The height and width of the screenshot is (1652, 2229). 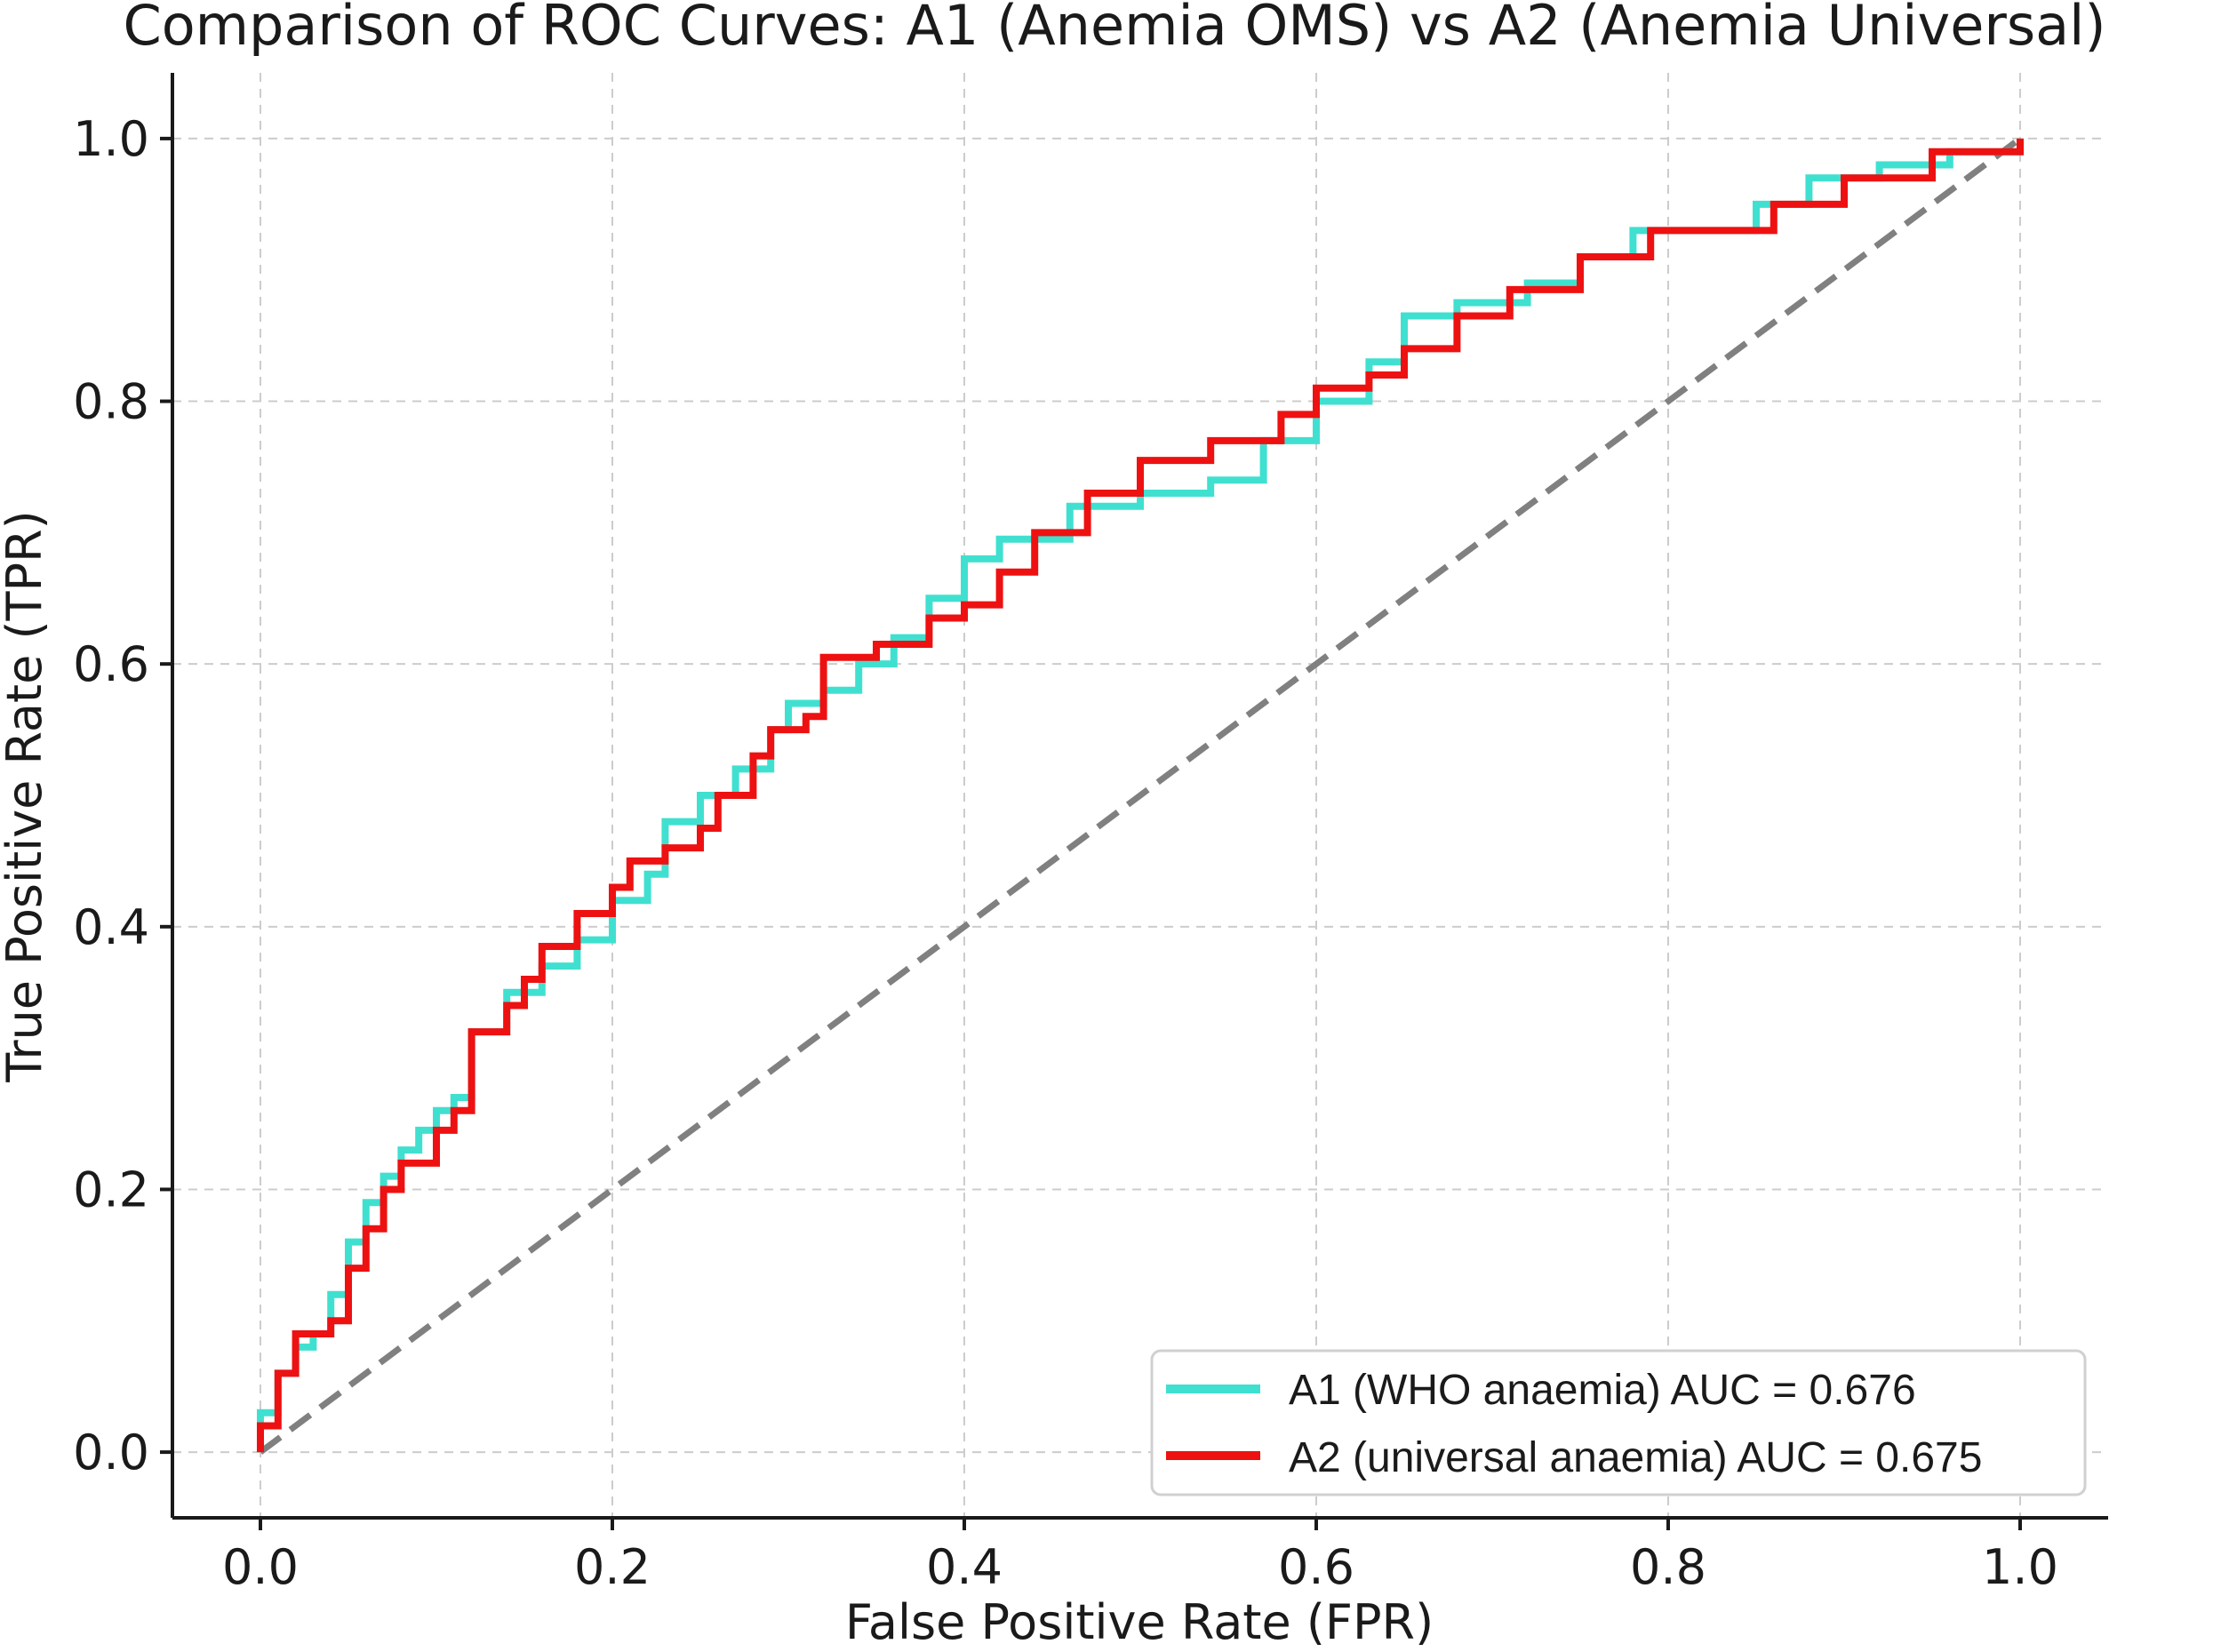 I want to click on x-axis-label: False Positive Rate (FPR), so click(x=1139, y=1622).